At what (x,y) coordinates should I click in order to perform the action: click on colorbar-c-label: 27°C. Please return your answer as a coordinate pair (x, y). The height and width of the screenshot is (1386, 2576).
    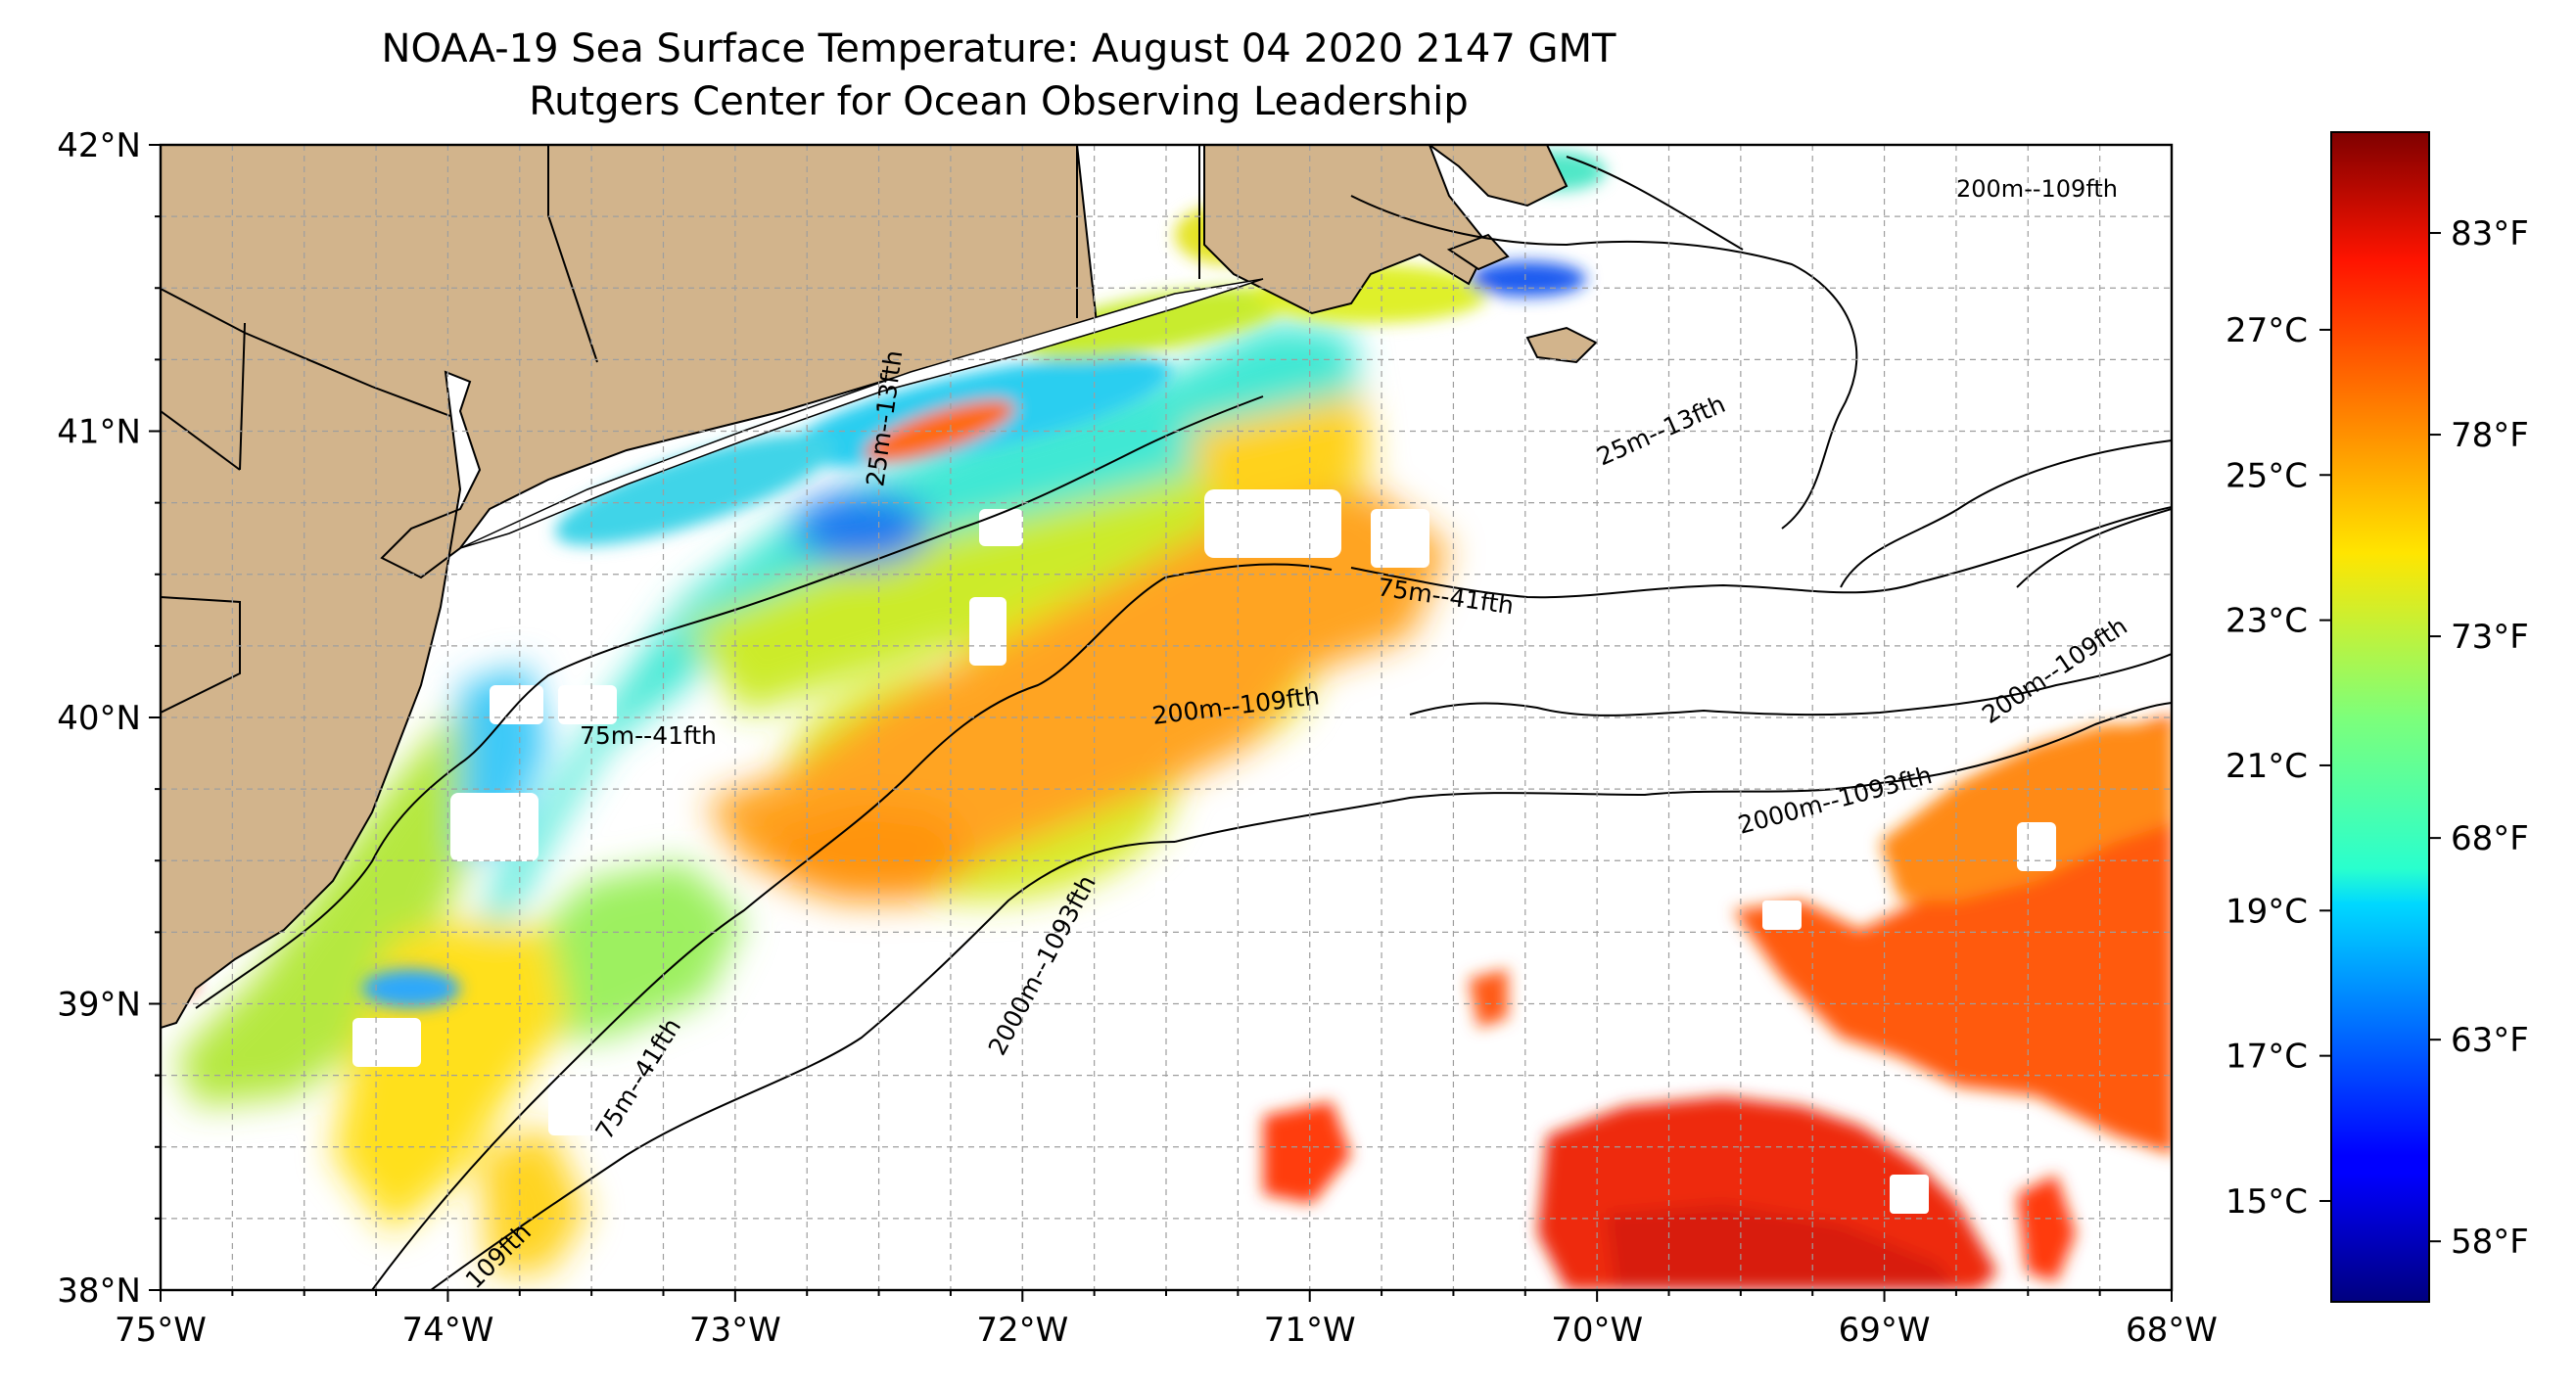
    Looking at the image, I should click on (2266, 330).